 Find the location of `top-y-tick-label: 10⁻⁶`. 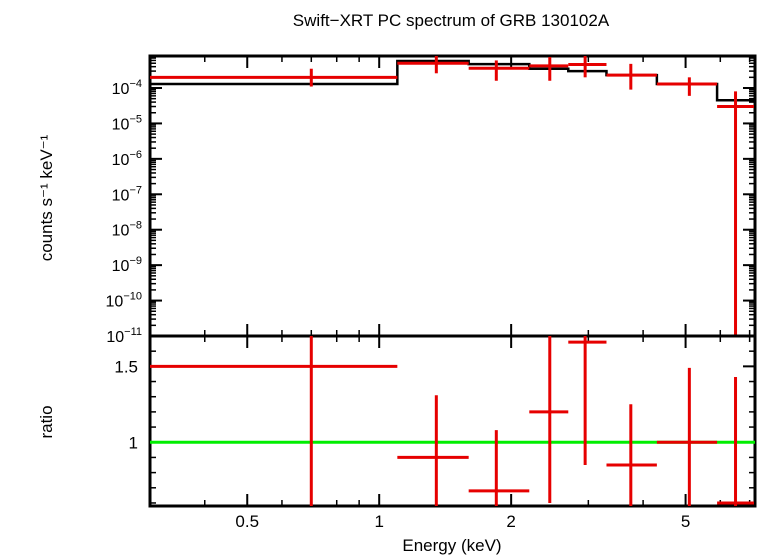

top-y-tick-label: 10⁻⁶ is located at coordinates (127, 159).